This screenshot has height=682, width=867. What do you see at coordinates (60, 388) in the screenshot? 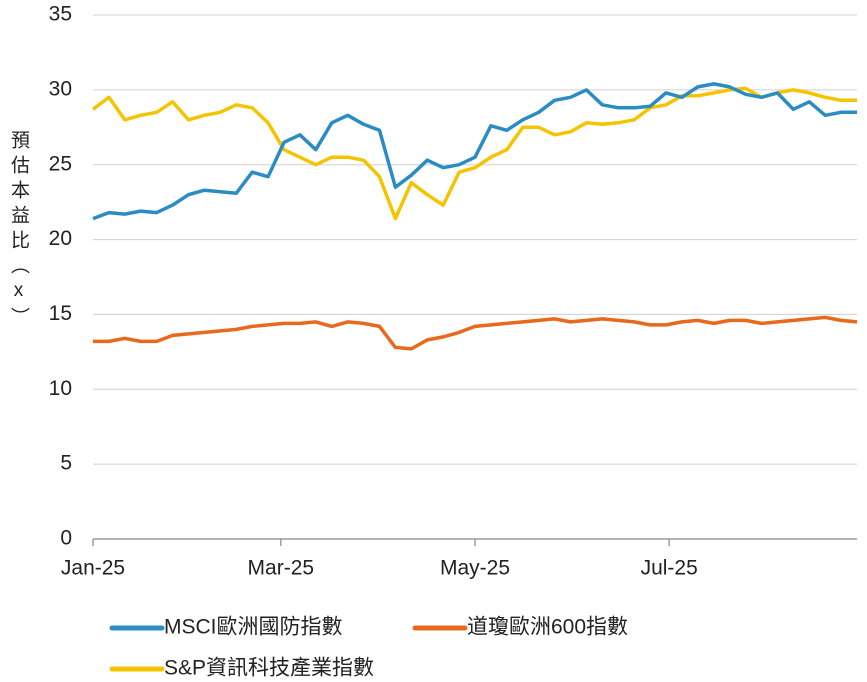
I see `y-tick-label: 10` at bounding box center [60, 388].